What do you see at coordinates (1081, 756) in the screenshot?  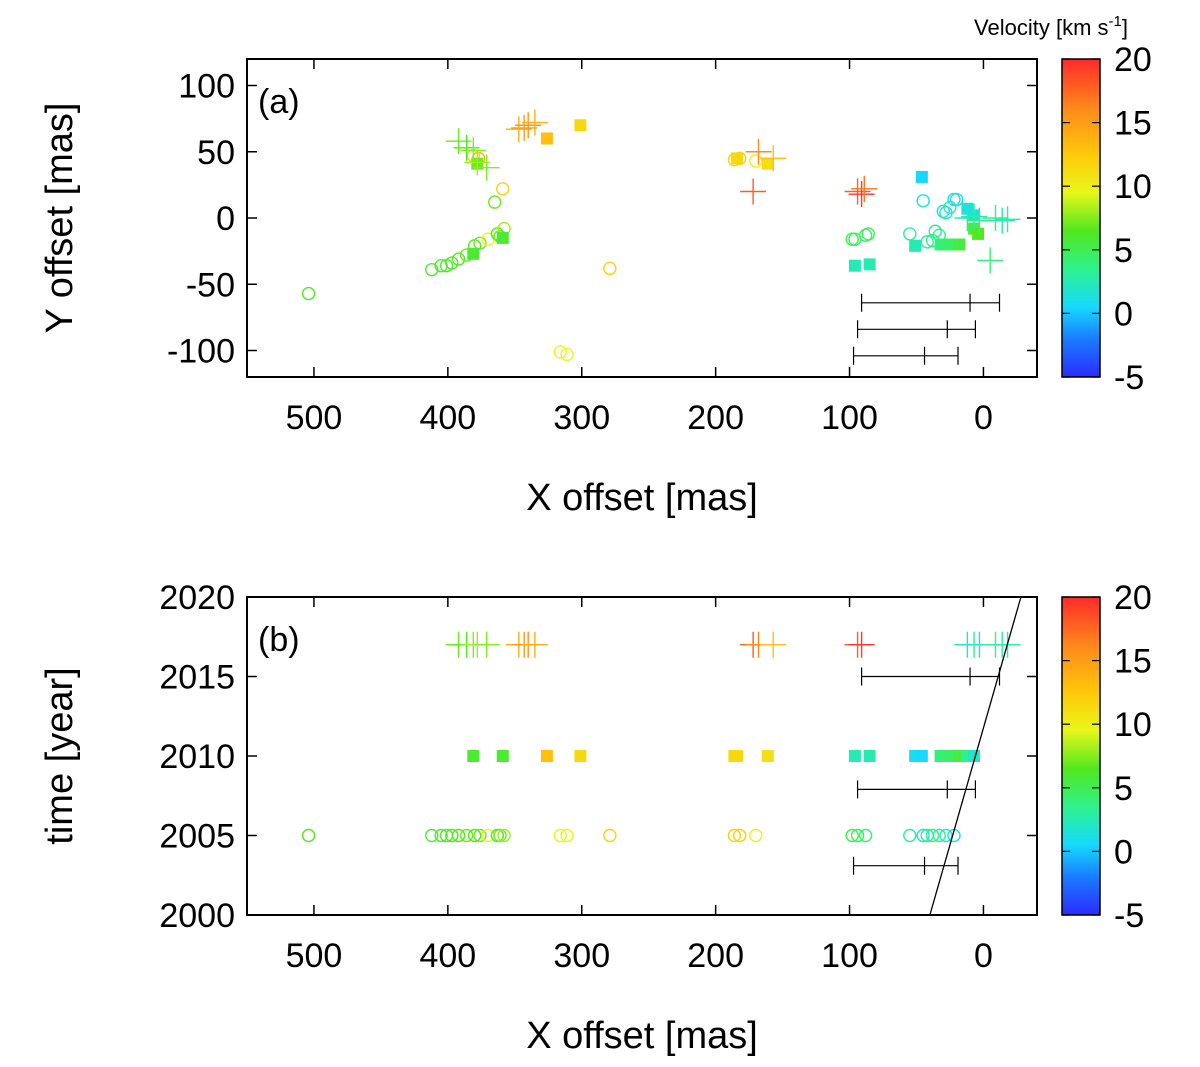 I see `colorbar-b-gradient` at bounding box center [1081, 756].